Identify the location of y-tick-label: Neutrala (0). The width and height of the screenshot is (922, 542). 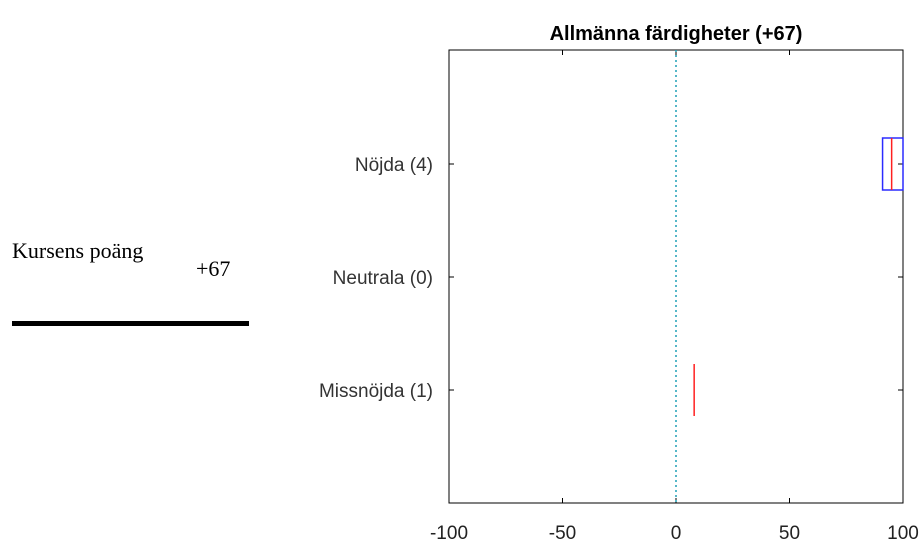
(383, 278).